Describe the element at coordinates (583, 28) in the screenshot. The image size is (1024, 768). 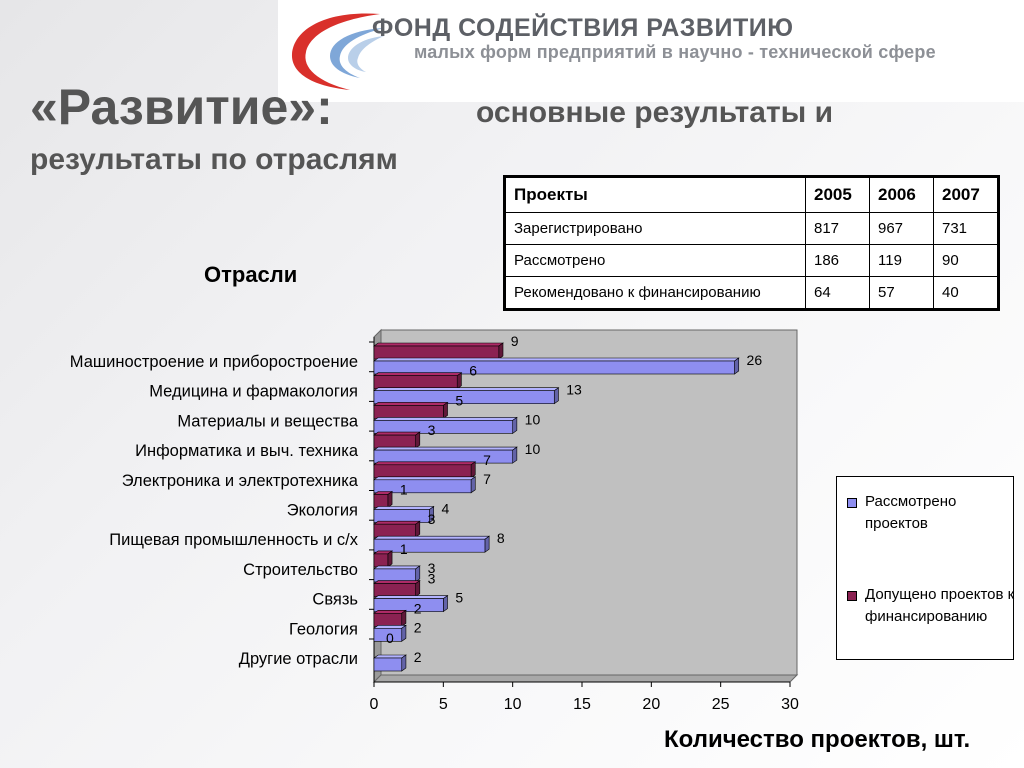
I see `fund-name-line1: ФОНД СОДЕЙСТВИЯ РАЗВИТИЮ` at that location.